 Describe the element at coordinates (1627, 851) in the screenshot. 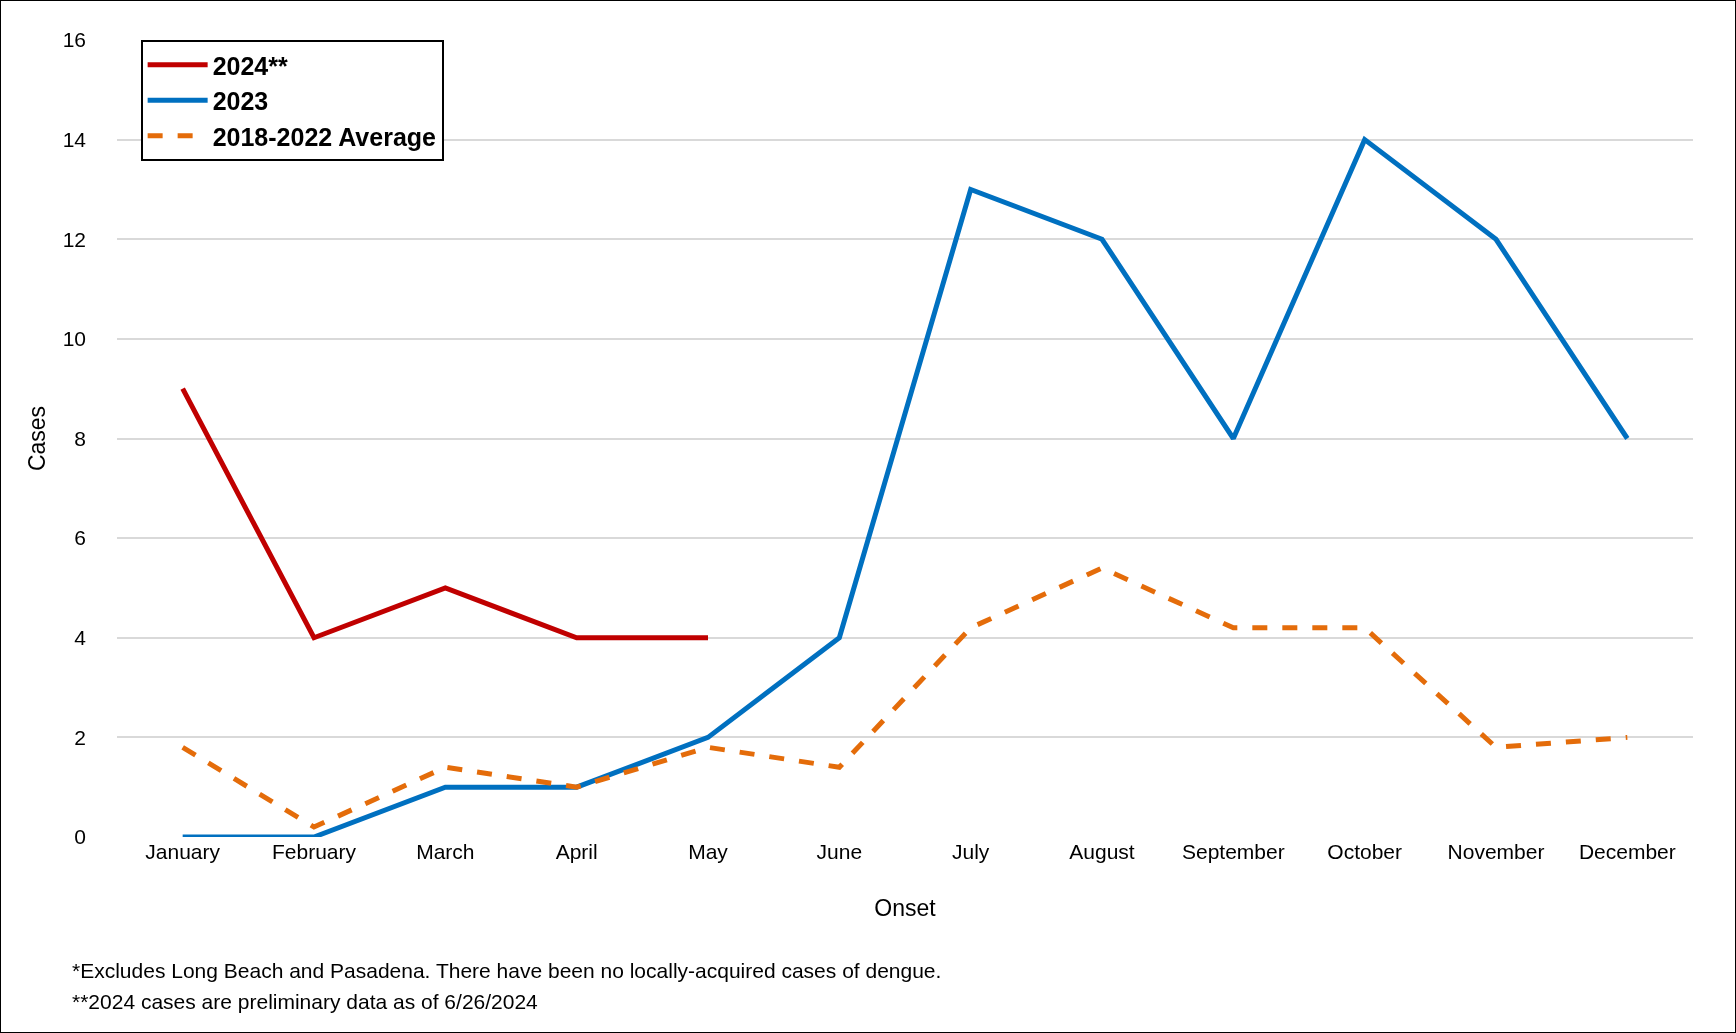

I see `x-tick-label: December` at that location.